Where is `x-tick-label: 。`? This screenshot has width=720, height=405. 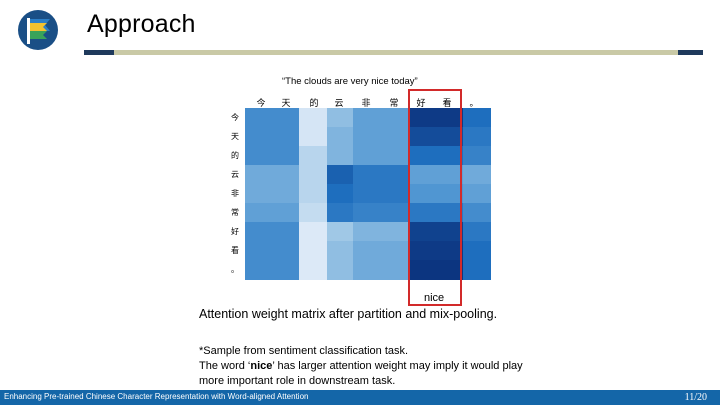
x-tick-label: 。 is located at coordinates (474, 104).